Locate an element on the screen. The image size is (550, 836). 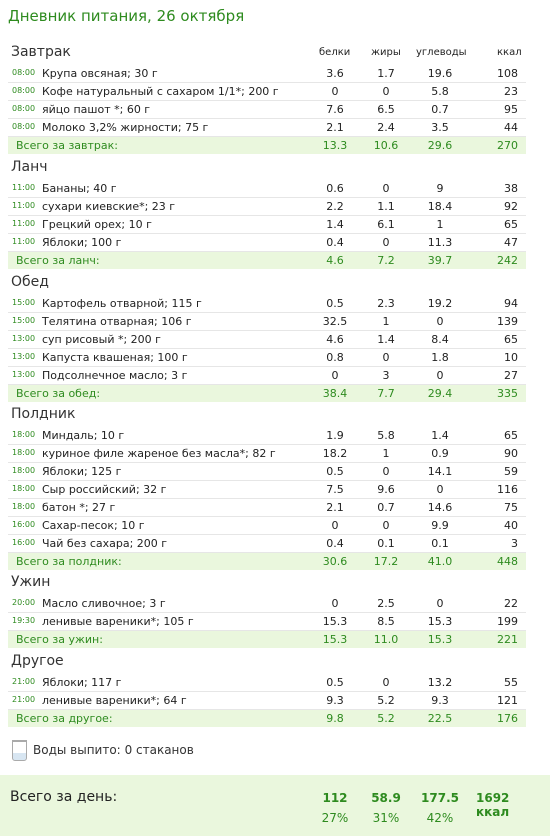
food-name: яйцо пашот *; 60 г is located at coordinates (96, 109).